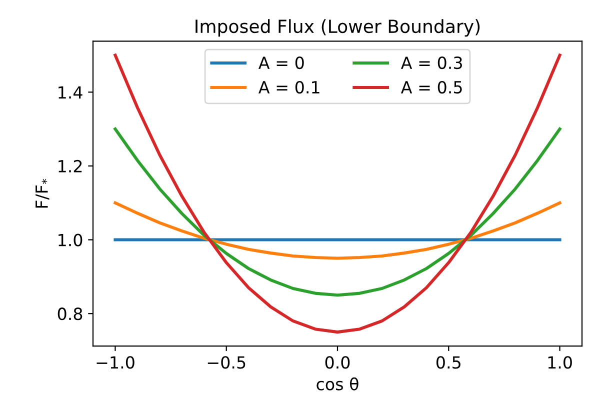 The height and width of the screenshot is (412, 600). Describe the element at coordinates (227, 362) in the screenshot. I see `x-tick-label: −0.5` at that location.